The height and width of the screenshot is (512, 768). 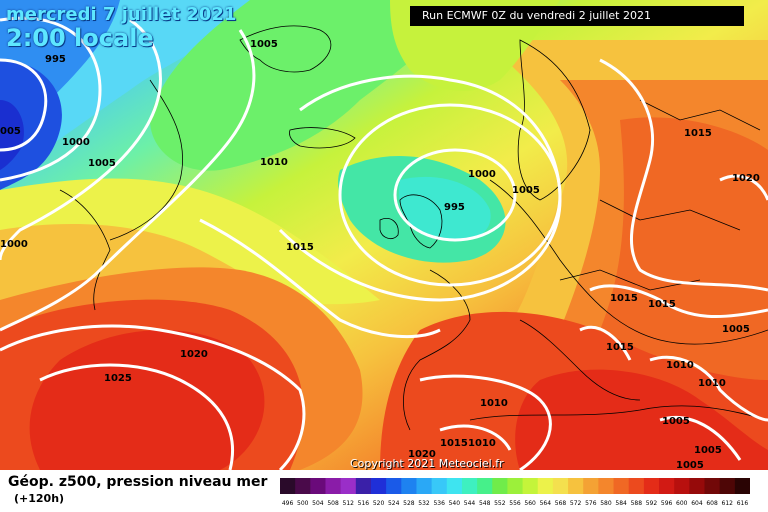 I want to click on isobar-label: 005, so click(x=10, y=131).